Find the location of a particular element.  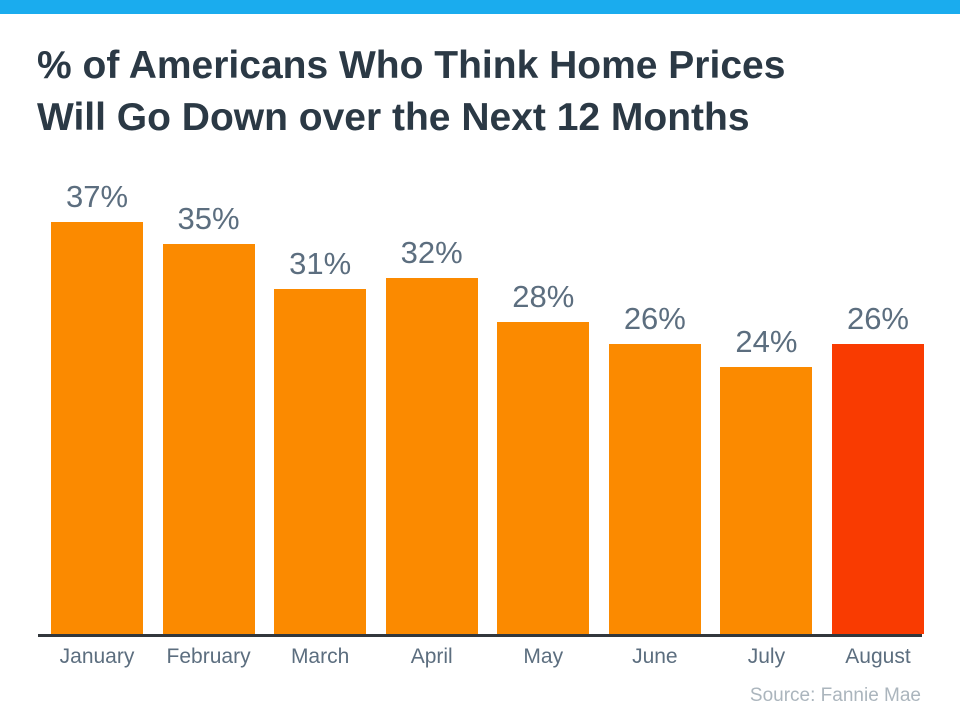

x-axis-label-february: February is located at coordinates (208, 656).